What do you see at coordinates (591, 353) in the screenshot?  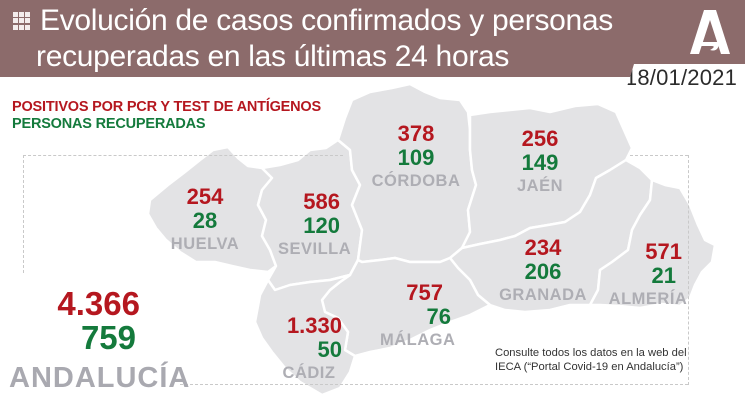 I see `footnote-line-1: Consulte todos los datos en la web del` at bounding box center [591, 353].